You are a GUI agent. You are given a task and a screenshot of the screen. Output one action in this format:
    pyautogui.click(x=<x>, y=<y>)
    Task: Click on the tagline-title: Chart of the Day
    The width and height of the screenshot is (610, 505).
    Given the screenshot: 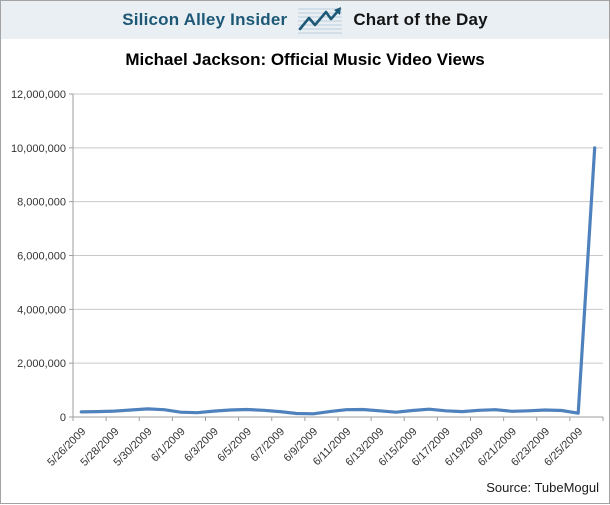 What is the action you would take?
    pyautogui.click(x=420, y=19)
    